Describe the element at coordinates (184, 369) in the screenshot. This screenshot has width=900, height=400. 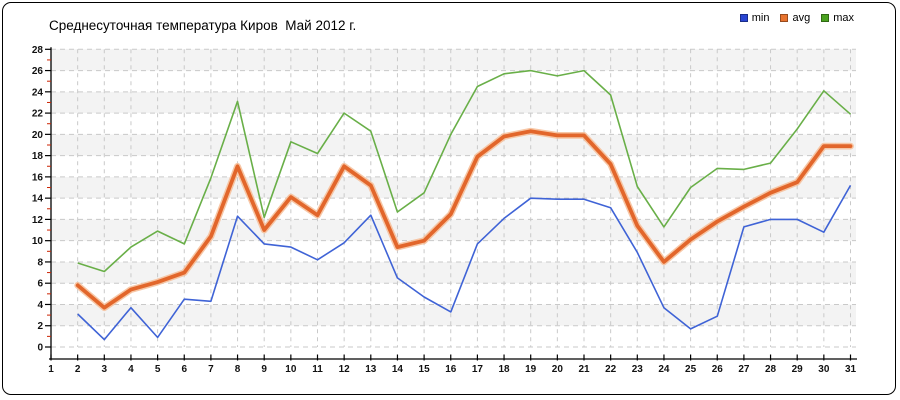
I see `x-tick-label: 6` at that location.